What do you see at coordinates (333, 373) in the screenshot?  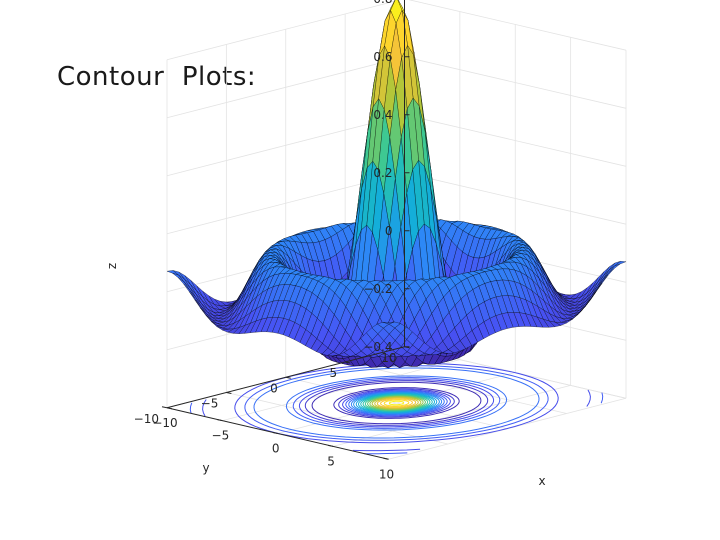 I see `y-tick-label: 5` at bounding box center [333, 373].